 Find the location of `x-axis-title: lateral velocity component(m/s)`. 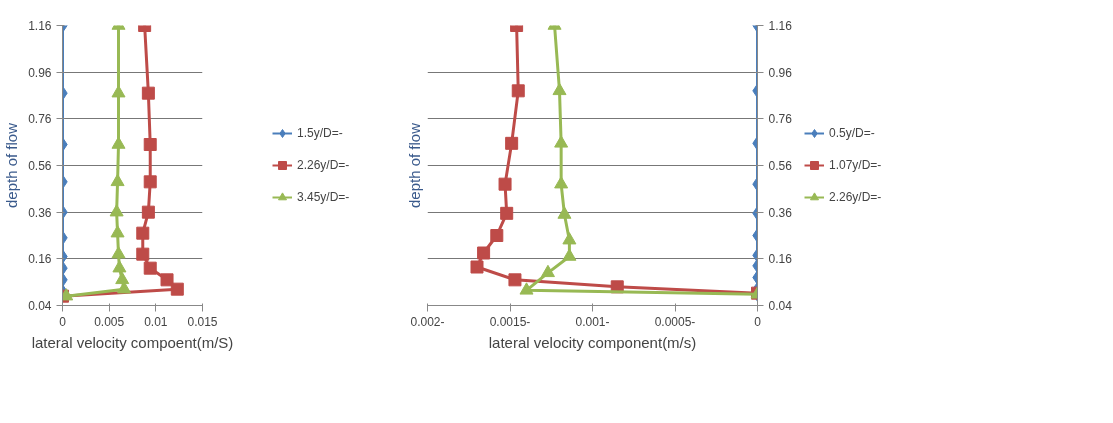

x-axis-title: lateral velocity component(m/s) is located at coordinates (592, 342).